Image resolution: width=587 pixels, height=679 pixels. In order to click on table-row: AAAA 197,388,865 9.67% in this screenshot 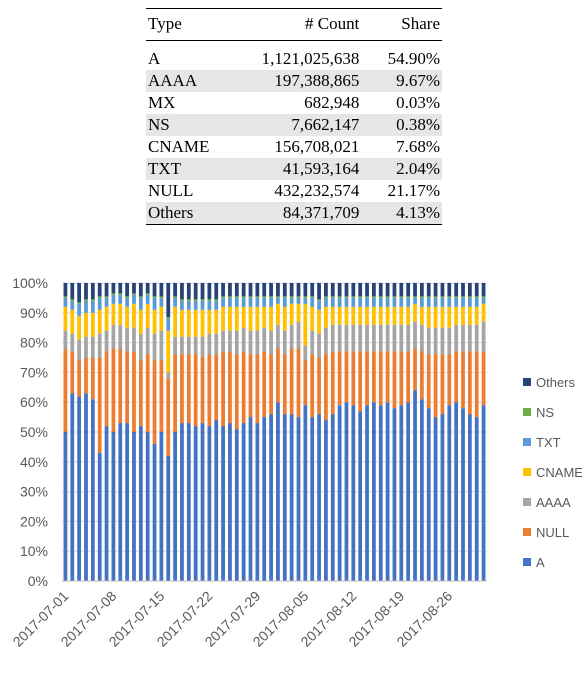, I will do `click(294, 81)`.